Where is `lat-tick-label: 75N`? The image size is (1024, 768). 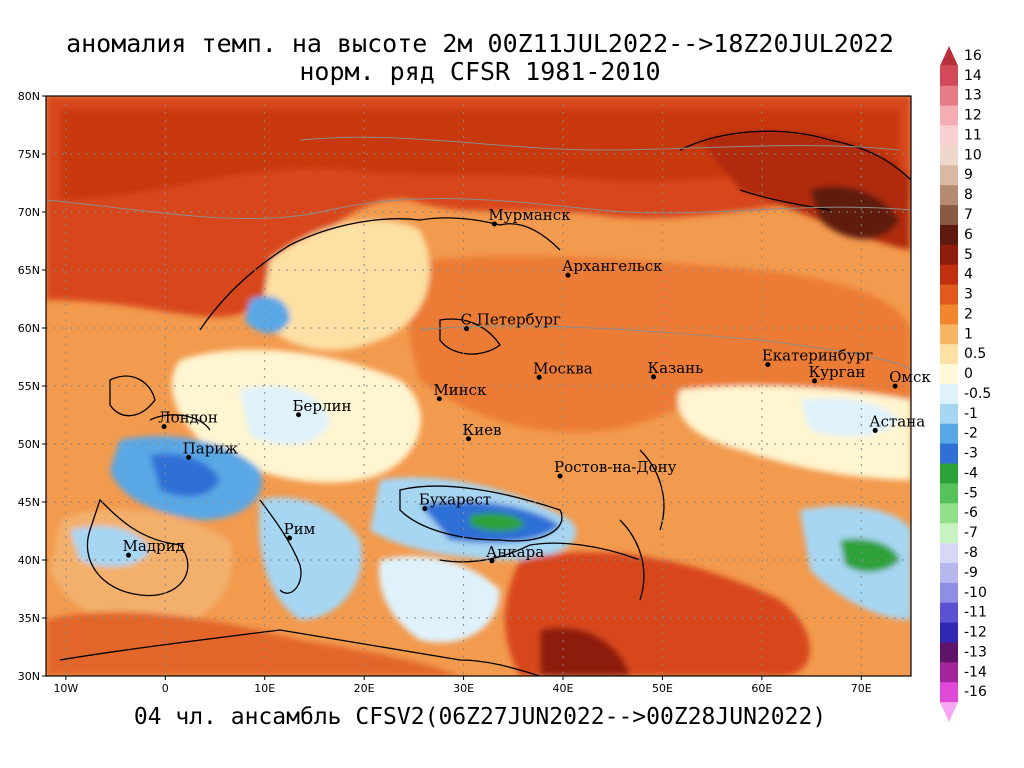
lat-tick-label: 75N is located at coordinates (29, 154).